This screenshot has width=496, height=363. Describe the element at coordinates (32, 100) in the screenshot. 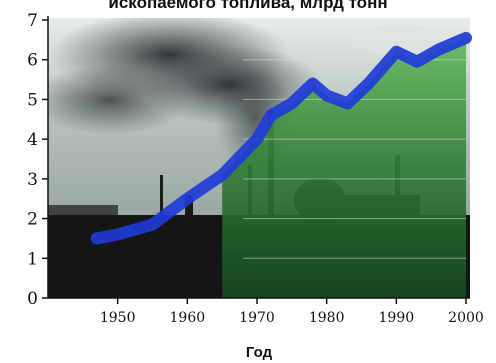

I see `y-tick-label: 5` at that location.